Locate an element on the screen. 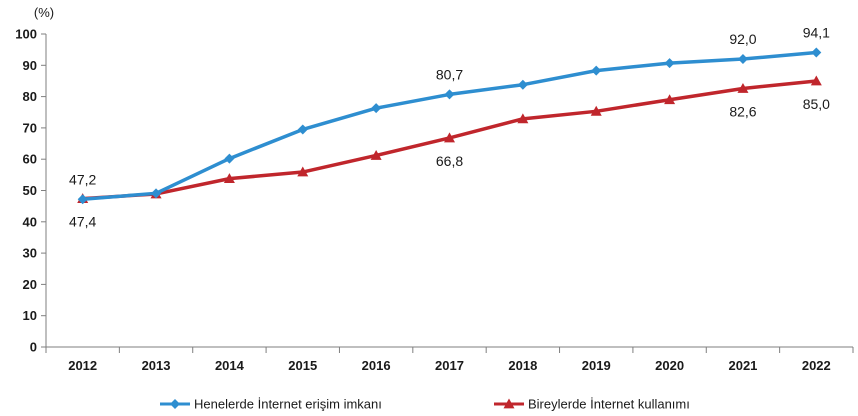 This screenshot has height=416, width=858. legend-item-0: Henelerde İnternet erişim imkanı is located at coordinates (271, 404).